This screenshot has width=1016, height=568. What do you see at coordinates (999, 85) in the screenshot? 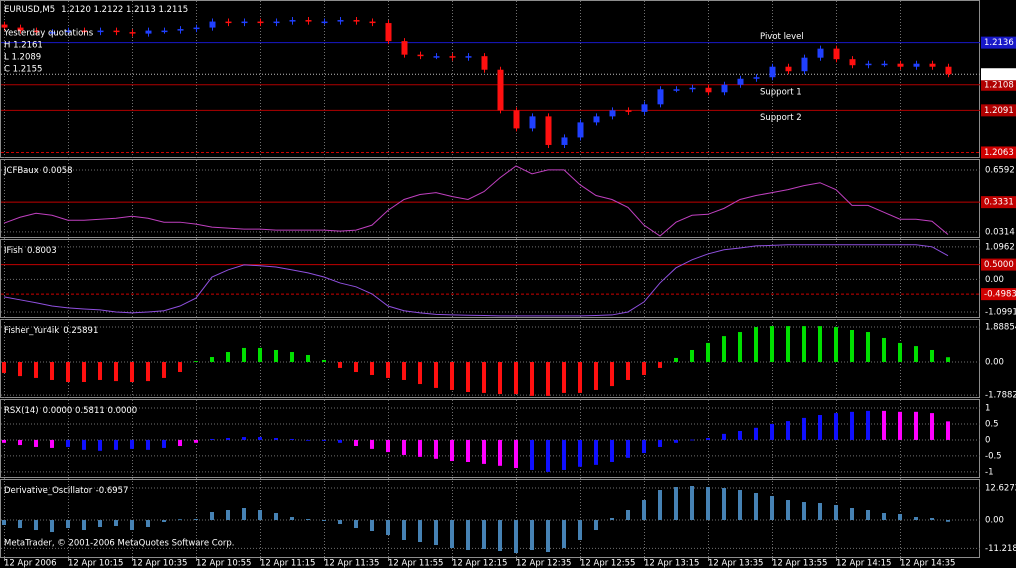
I see `level-price-label: 1.2108` at bounding box center [999, 85].